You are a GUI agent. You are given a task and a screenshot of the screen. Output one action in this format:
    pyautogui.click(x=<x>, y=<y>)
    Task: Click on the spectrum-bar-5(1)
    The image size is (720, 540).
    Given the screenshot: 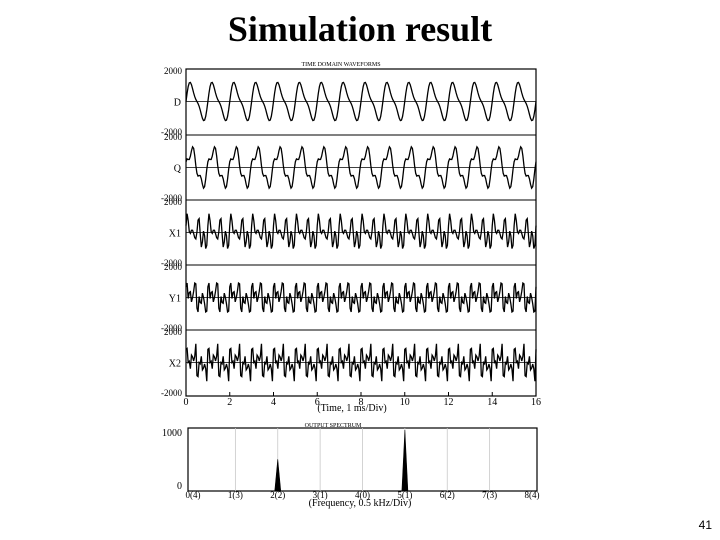 What is the action you would take?
    pyautogui.click(x=405, y=460)
    